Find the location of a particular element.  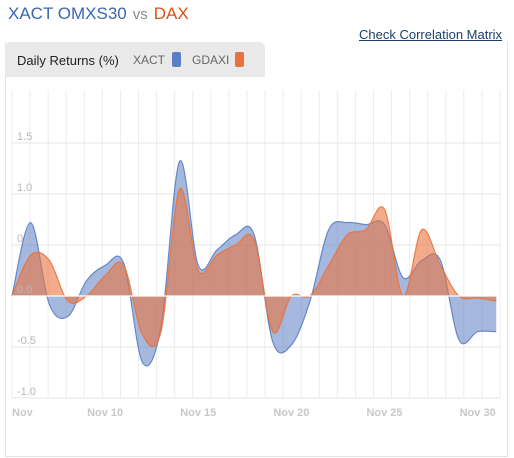

symbol-a: XACT OMXS30 is located at coordinates (67, 13).